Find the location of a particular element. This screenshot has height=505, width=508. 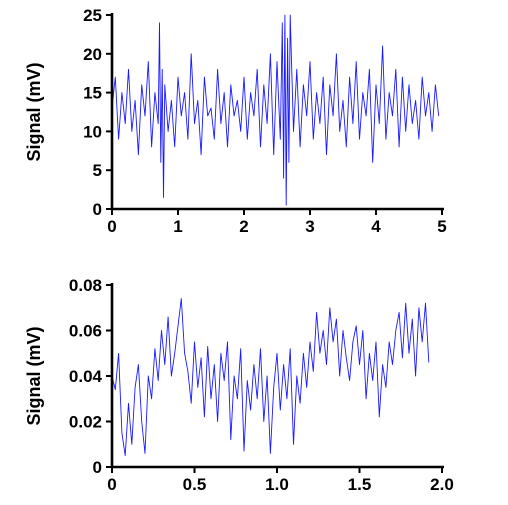

x-tick-label: 1.5 is located at coordinates (360, 484).